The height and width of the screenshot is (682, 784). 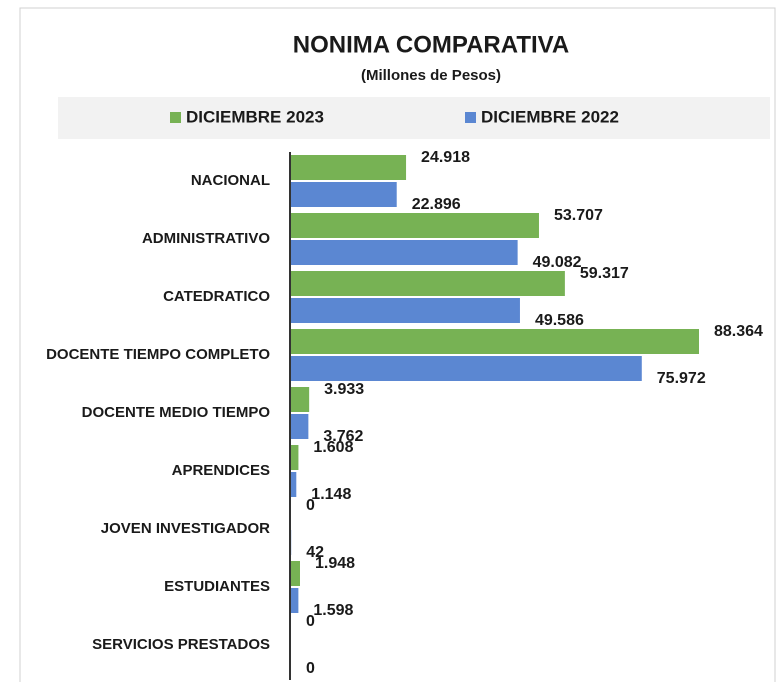 What do you see at coordinates (315, 552) in the screenshot?
I see `value-label: 42` at bounding box center [315, 552].